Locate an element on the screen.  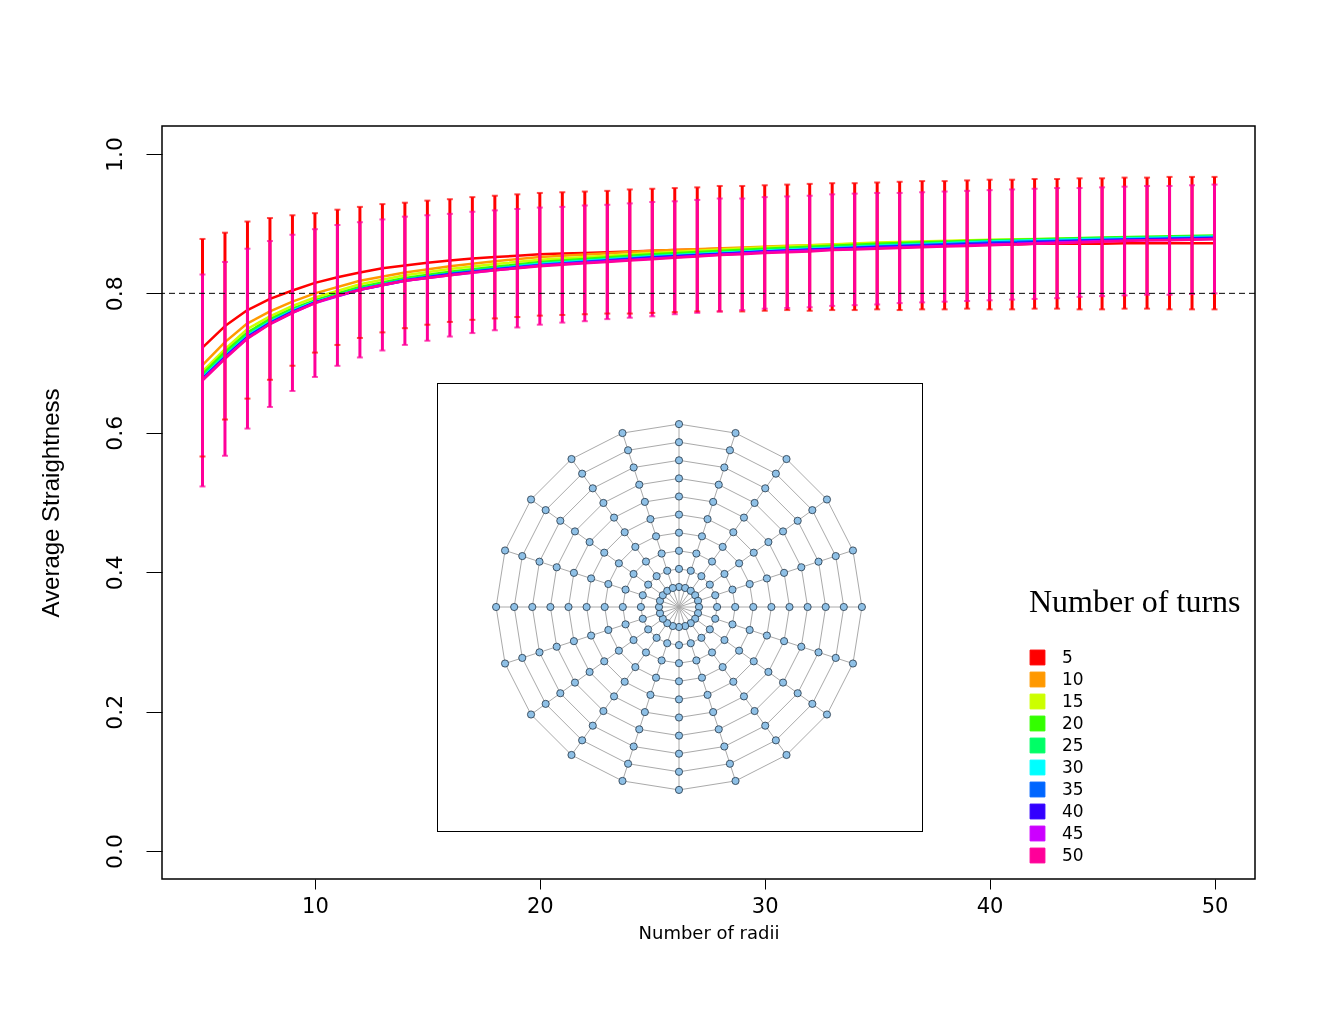
legend-label: 10 is located at coordinates (1073, 678).